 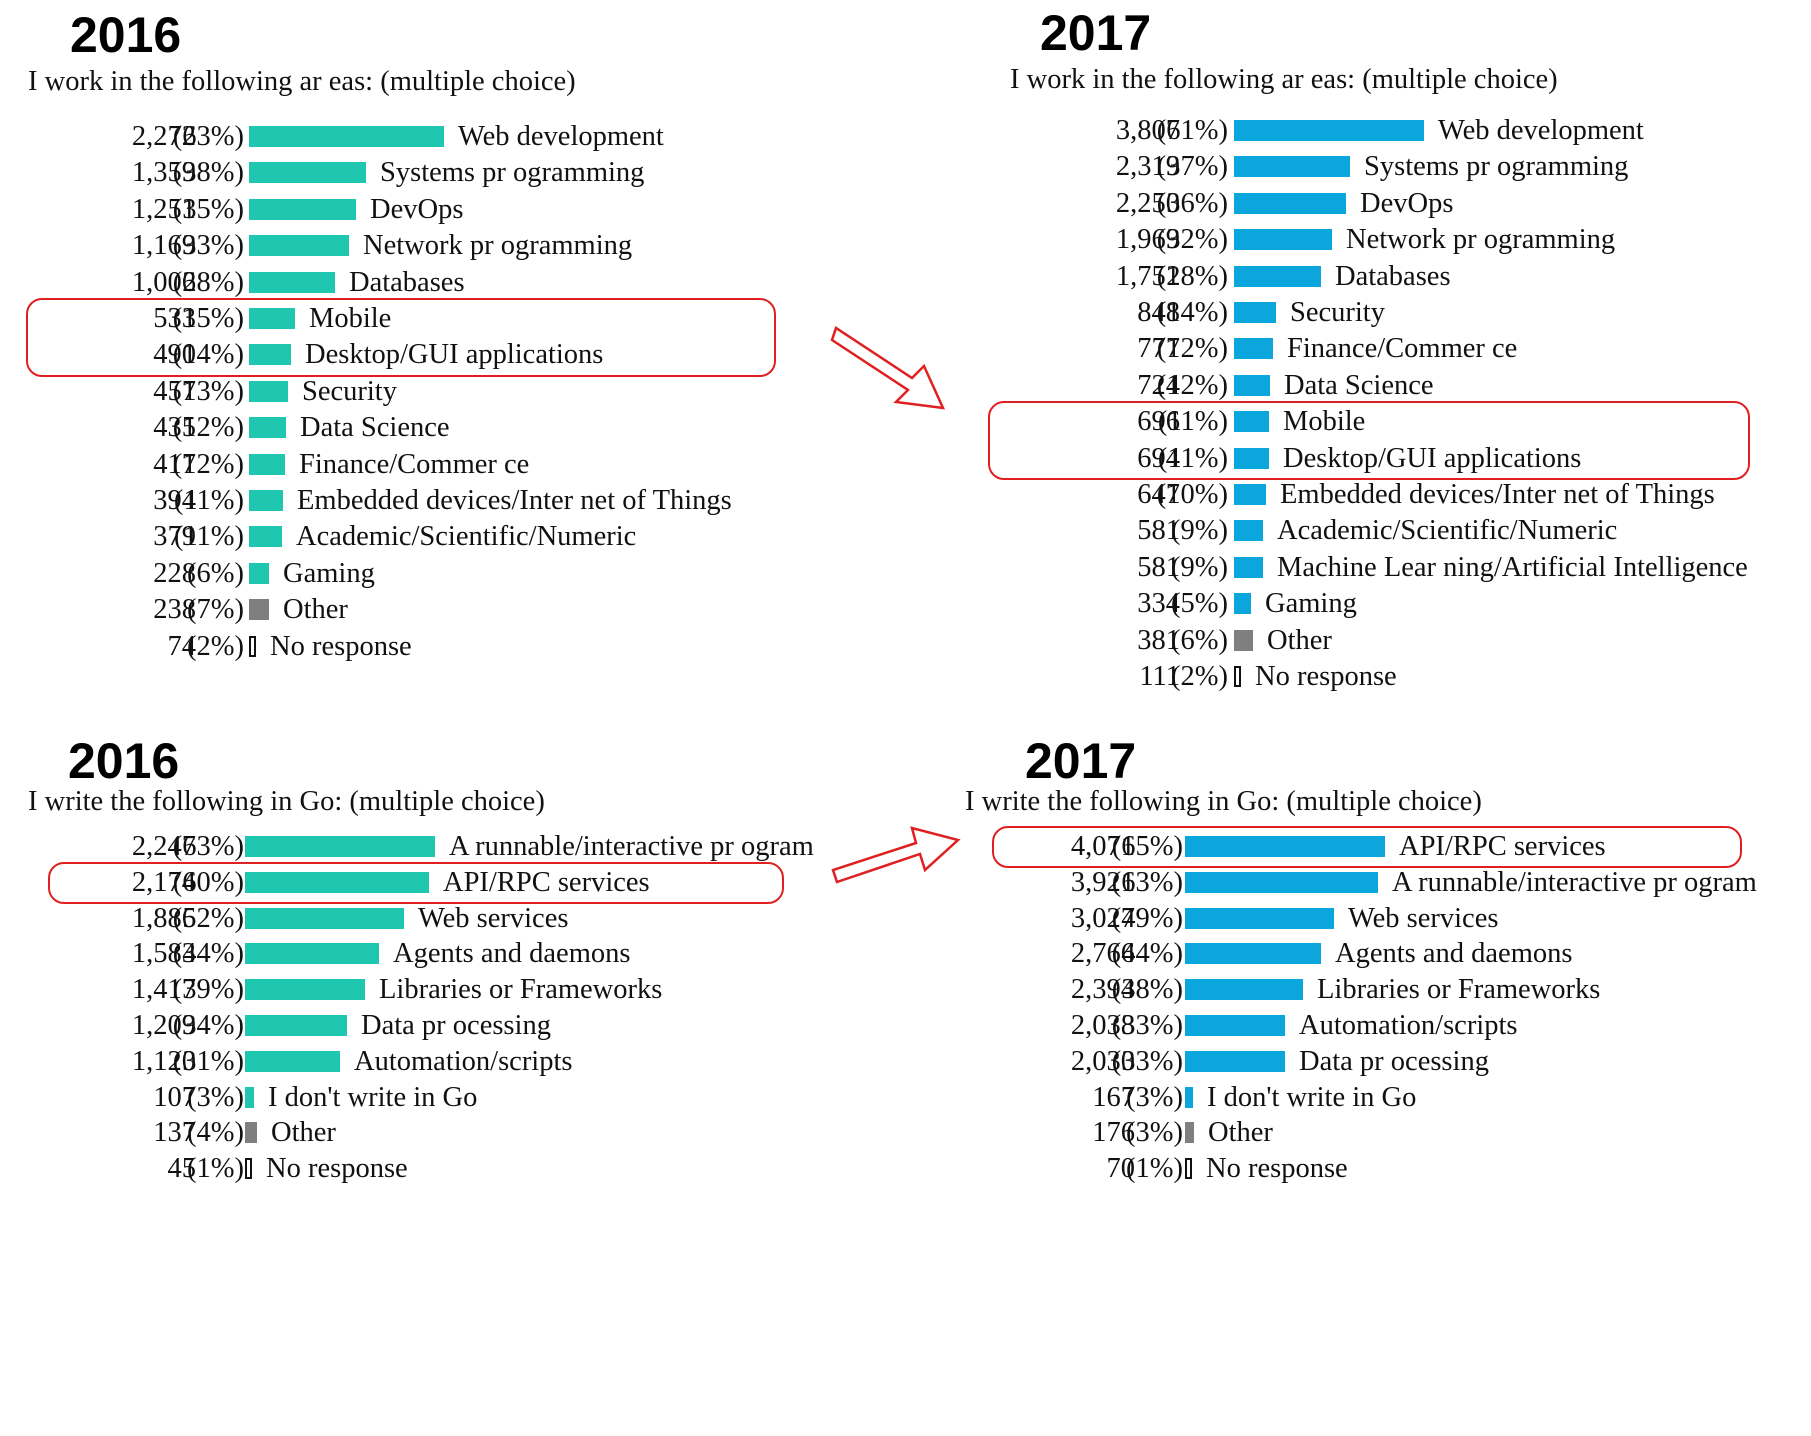 What do you see at coordinates (1402, 349) in the screenshot?
I see `category-label: Finance/Commer ce` at bounding box center [1402, 349].